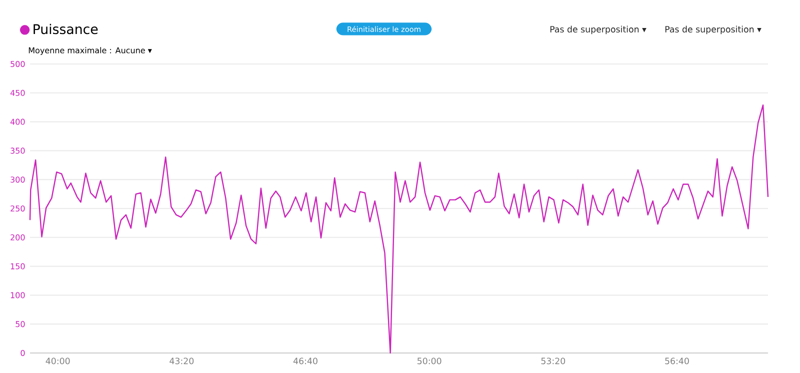  I want to click on y-tick-label: 400, so click(17, 121).